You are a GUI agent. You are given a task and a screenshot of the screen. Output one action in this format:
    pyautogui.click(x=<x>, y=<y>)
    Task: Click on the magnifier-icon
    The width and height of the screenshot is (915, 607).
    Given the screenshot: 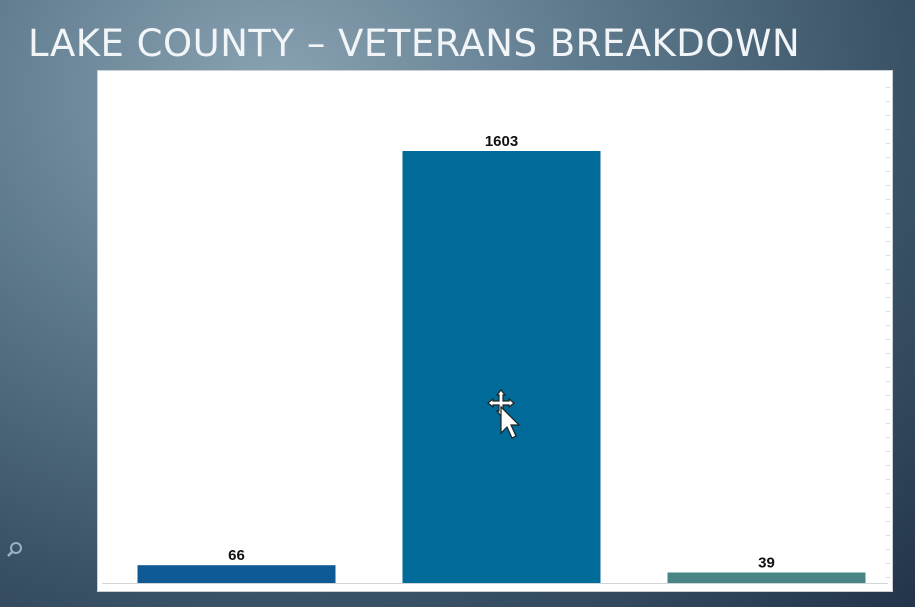 What is the action you would take?
    pyautogui.click(x=15, y=550)
    